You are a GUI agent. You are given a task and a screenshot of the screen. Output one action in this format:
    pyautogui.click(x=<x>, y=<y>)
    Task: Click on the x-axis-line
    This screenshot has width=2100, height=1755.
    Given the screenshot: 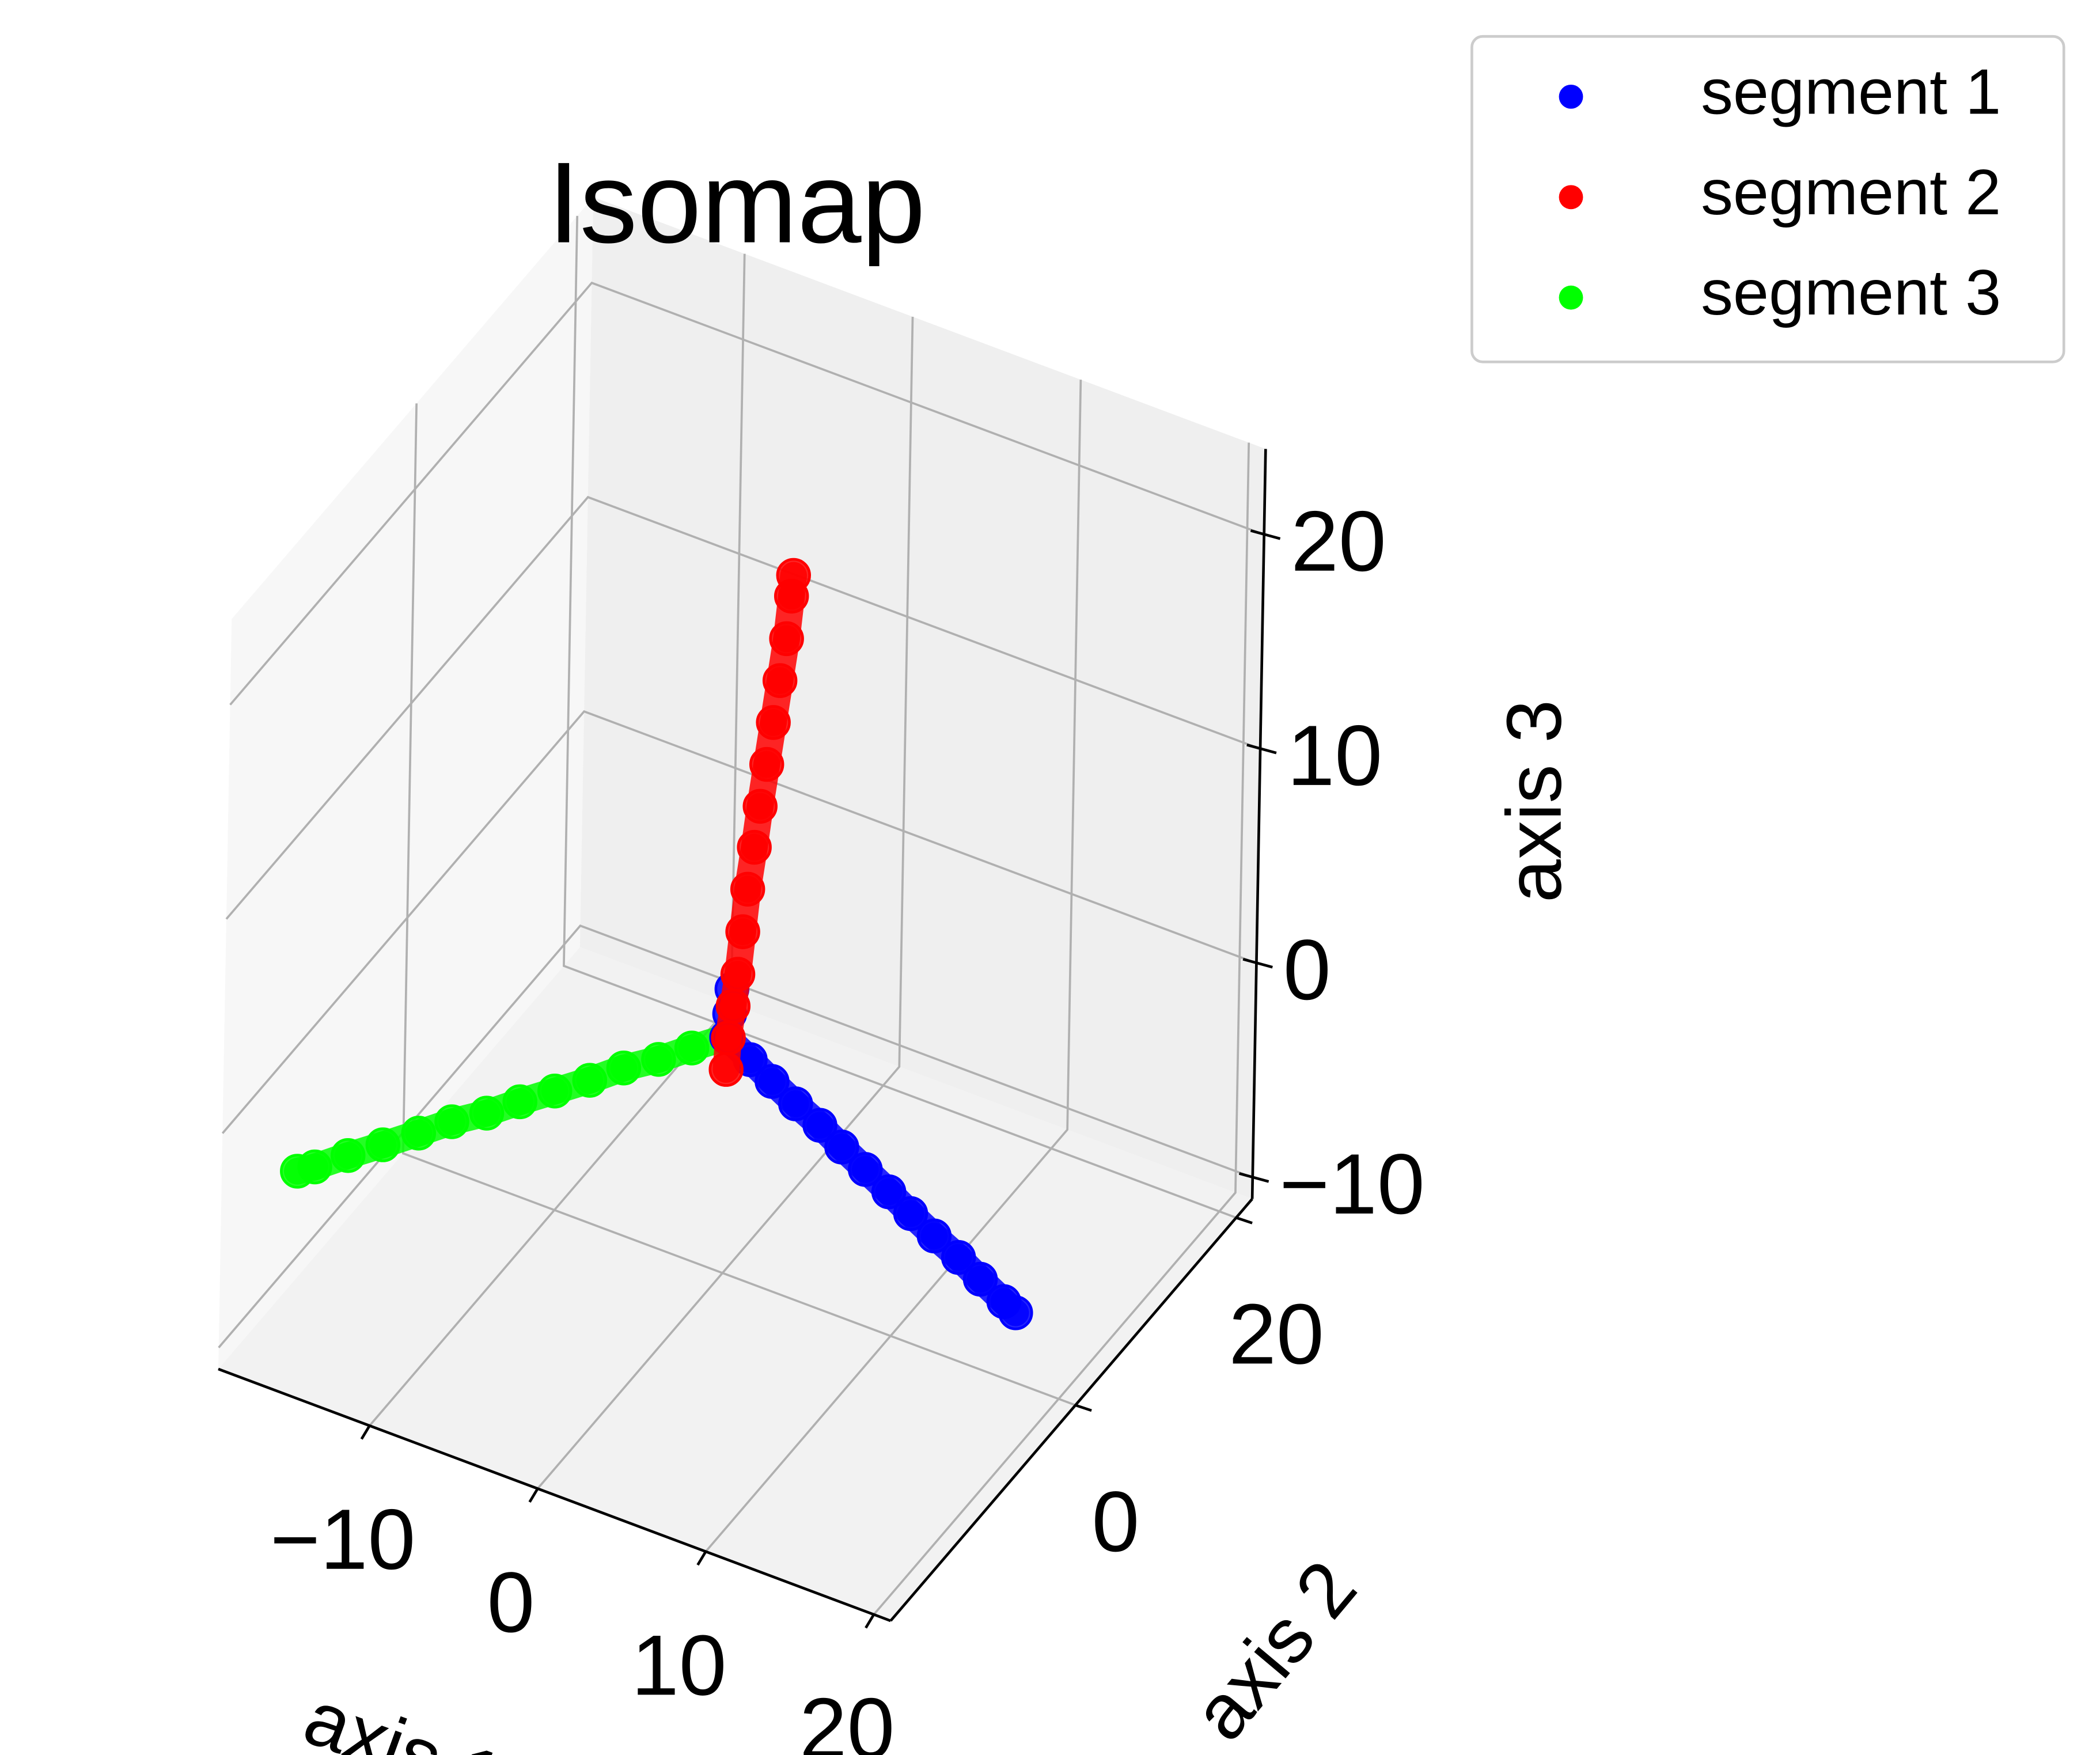 What is the action you would take?
    pyautogui.click(x=555, y=1495)
    